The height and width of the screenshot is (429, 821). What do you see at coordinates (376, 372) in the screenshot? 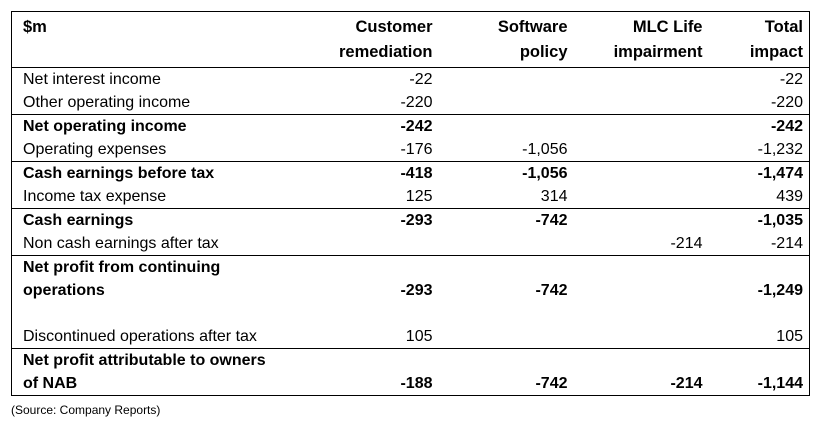
I see `cell-customer: -188` at bounding box center [376, 372].